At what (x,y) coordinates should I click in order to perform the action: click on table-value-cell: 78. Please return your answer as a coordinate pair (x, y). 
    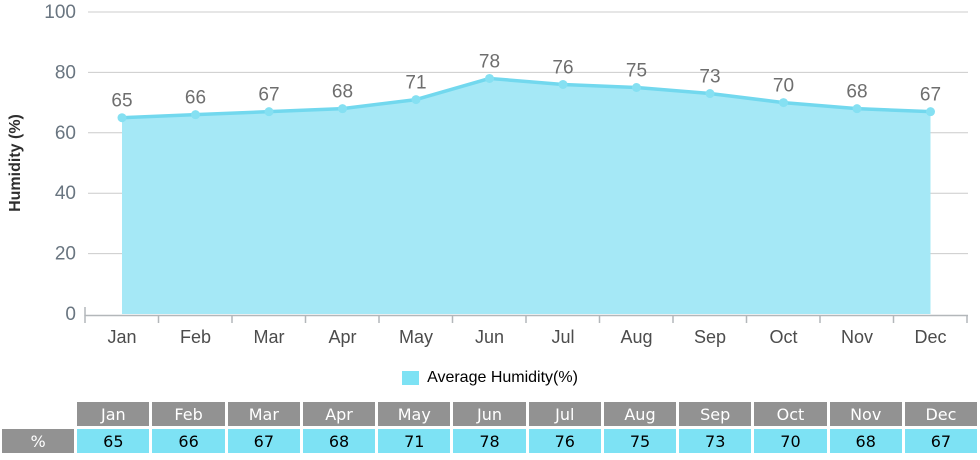
    Looking at the image, I should click on (489, 441).